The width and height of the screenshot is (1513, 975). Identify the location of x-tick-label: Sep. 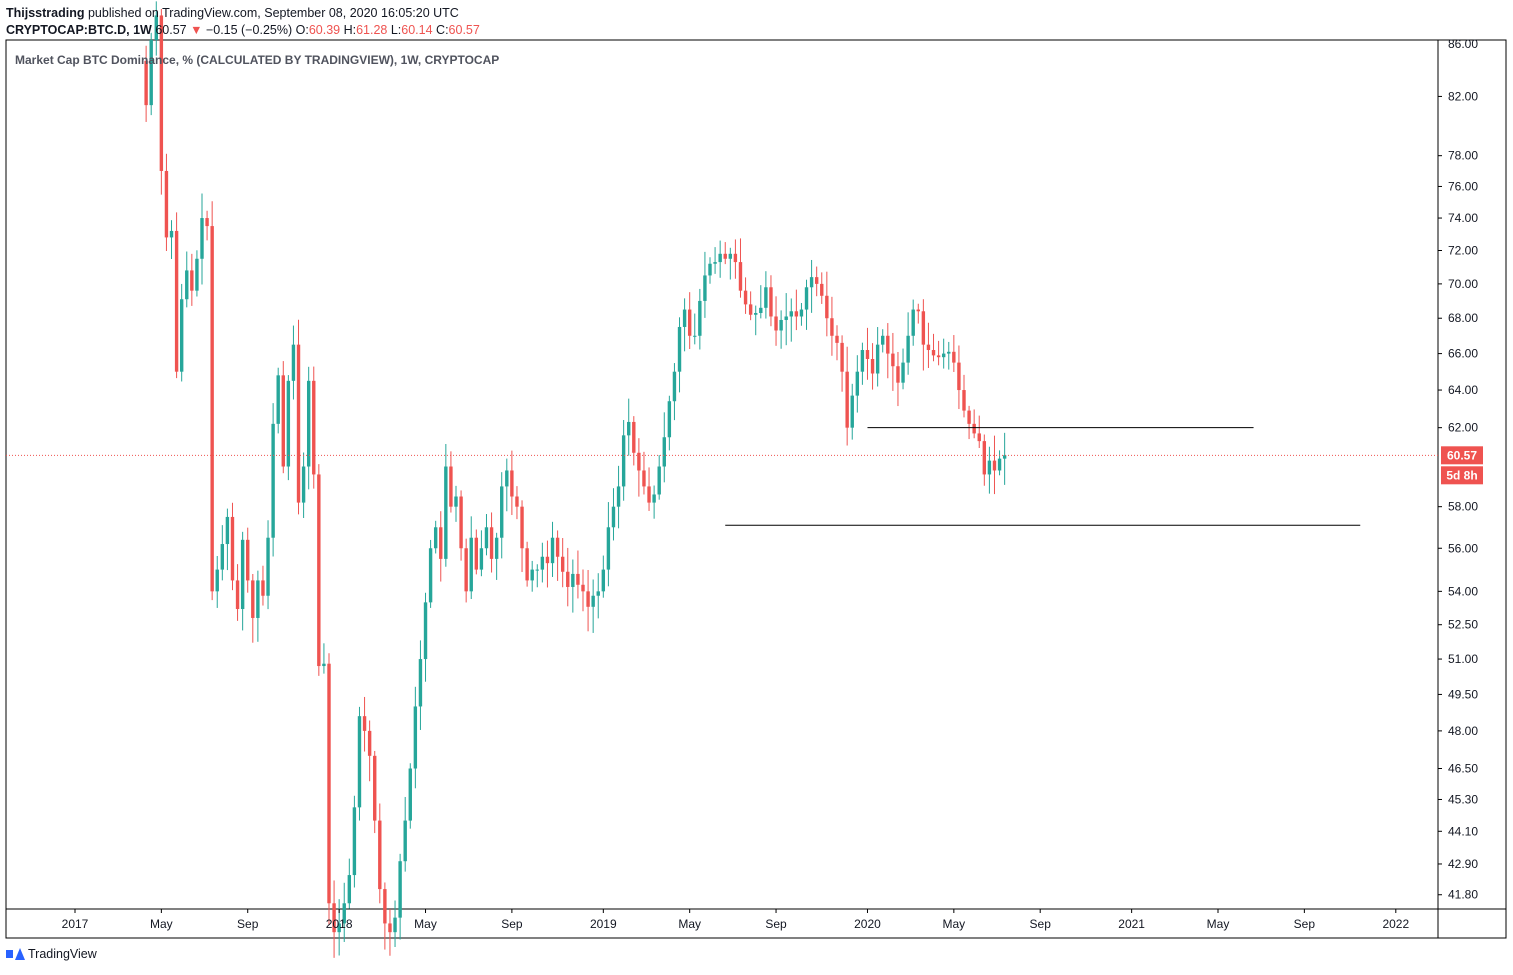
(248, 924).